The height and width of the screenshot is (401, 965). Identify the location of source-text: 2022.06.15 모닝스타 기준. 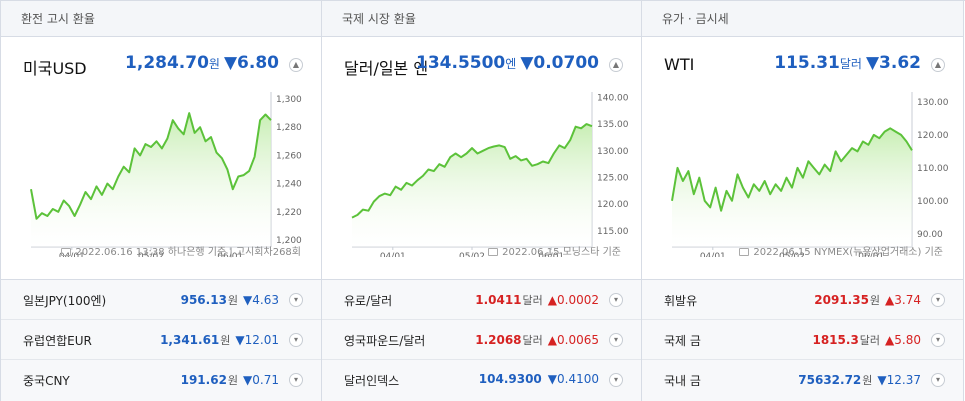
(561, 252).